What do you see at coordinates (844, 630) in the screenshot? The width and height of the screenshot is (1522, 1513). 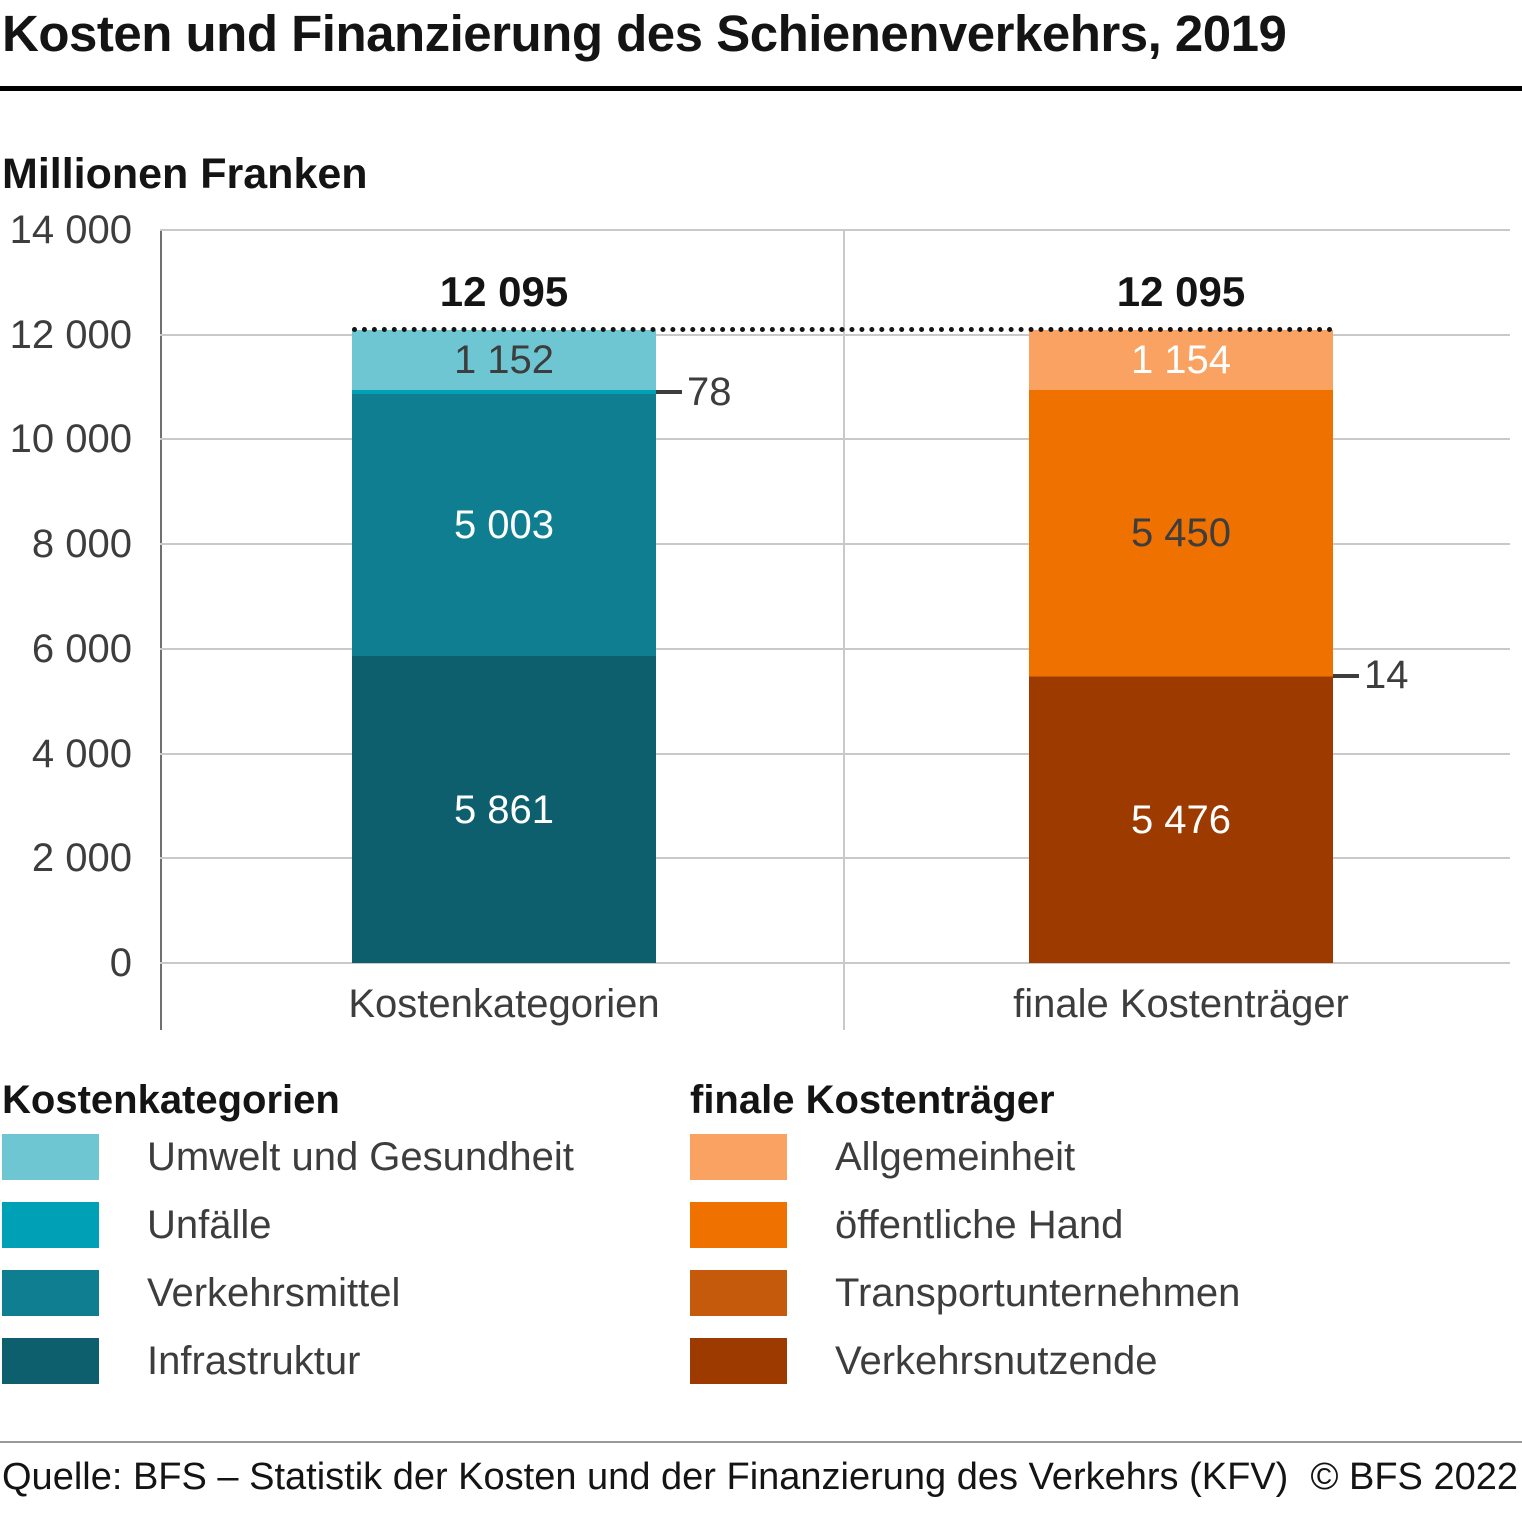 I see `category-divider-line` at bounding box center [844, 630].